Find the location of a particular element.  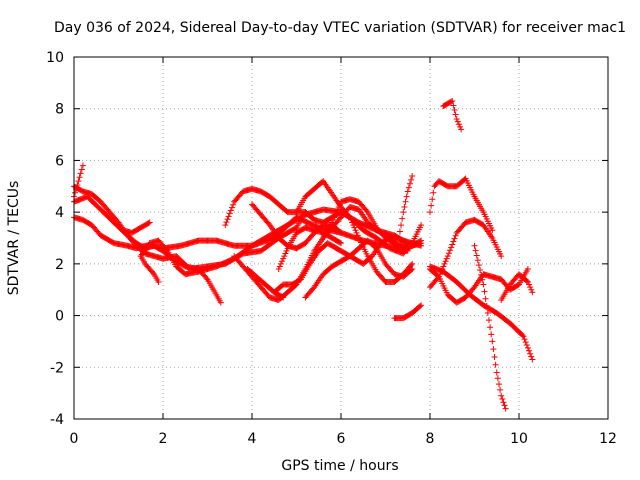

series-arc25 is located at coordinates (517, 287).